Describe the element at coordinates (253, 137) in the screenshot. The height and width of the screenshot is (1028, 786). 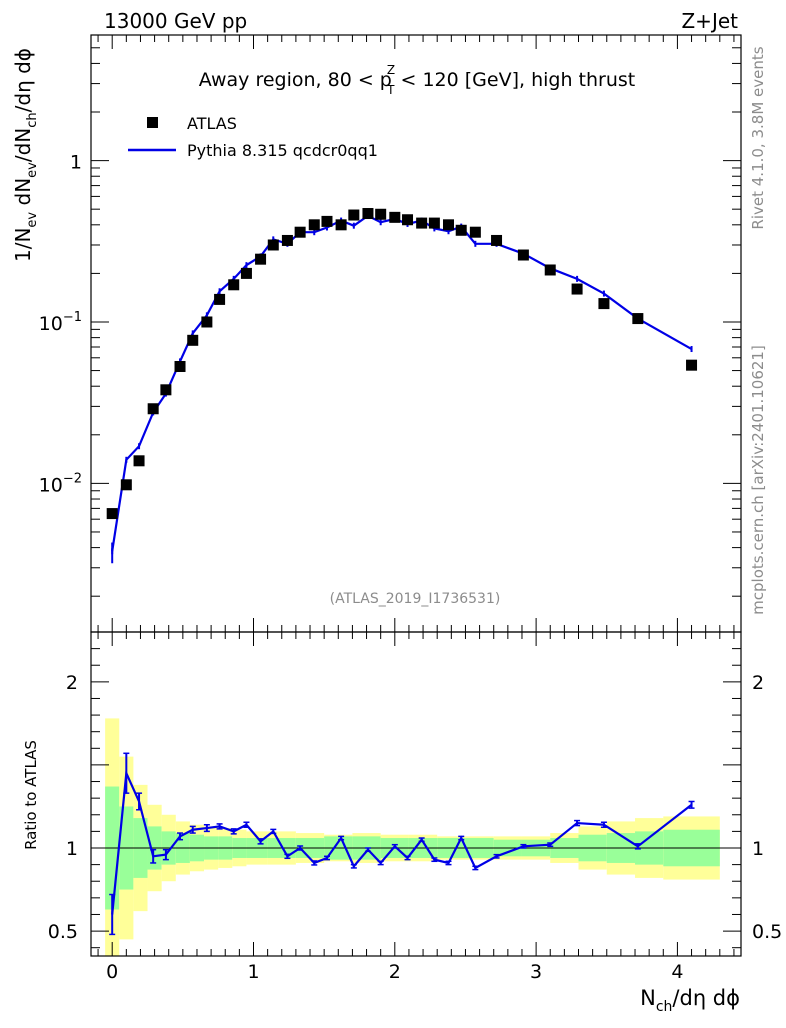
I see `legend: ATLAS Pythia 8.315 qcdcr0qq1` at that location.